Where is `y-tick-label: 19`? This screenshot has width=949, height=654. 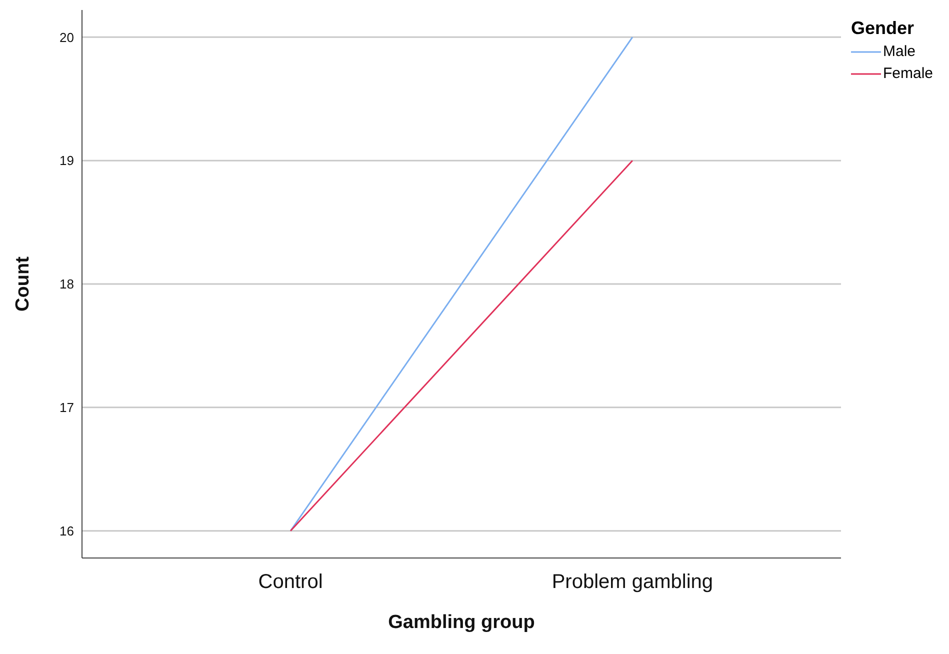 y-tick-label: 19 is located at coordinates (67, 160).